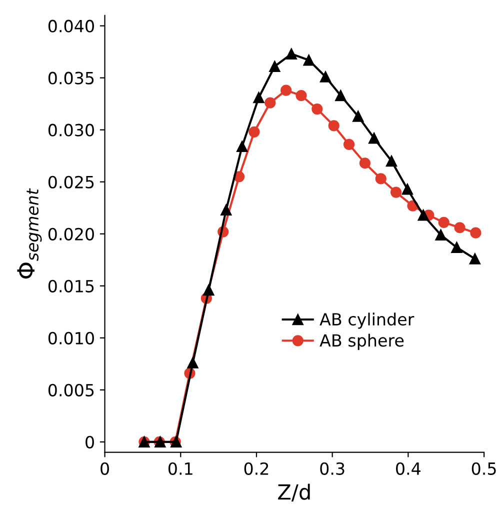 The height and width of the screenshot is (514, 499). Describe the element at coordinates (71, 338) in the screenshot. I see `y-tick-label: 0.010` at that location.